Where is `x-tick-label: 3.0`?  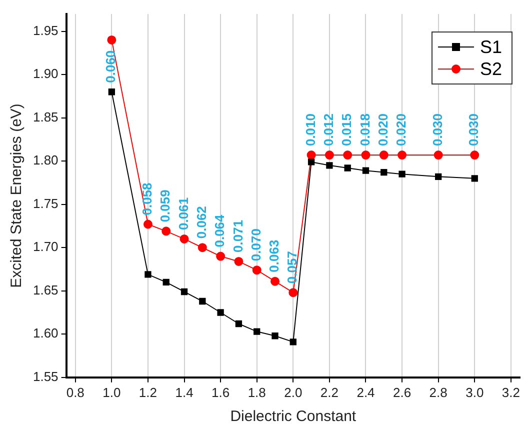
x-tick-label: 3.0 is located at coordinates (475, 392).